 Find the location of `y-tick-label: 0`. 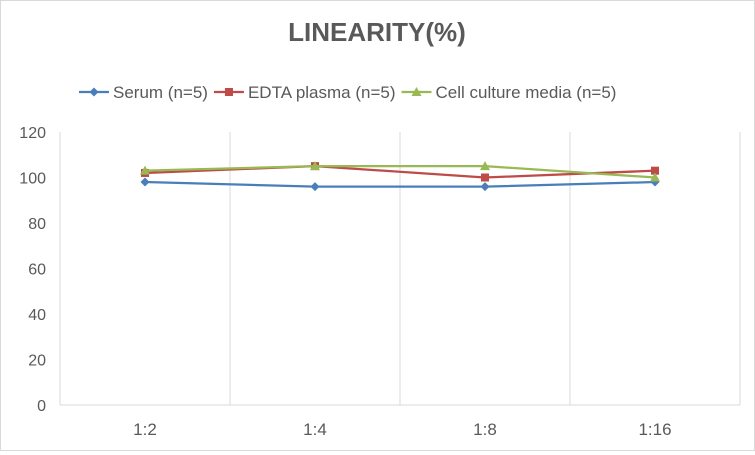

y-tick-label: 0 is located at coordinates (41, 406).